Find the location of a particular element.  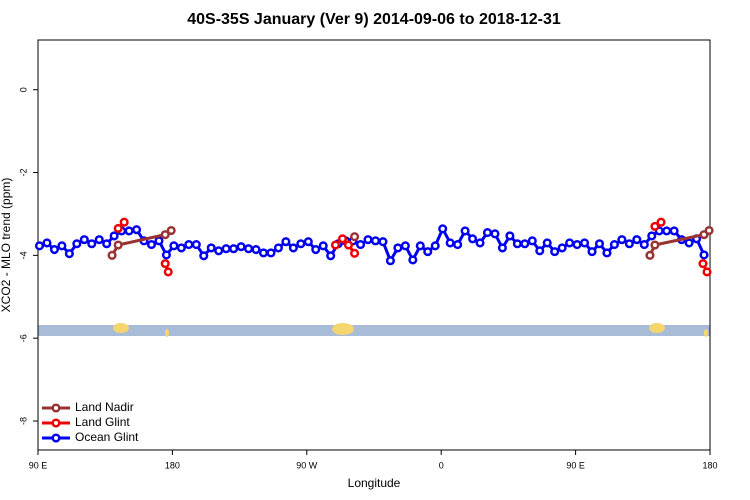

y-tick-label: -2 is located at coordinates (23, 173).